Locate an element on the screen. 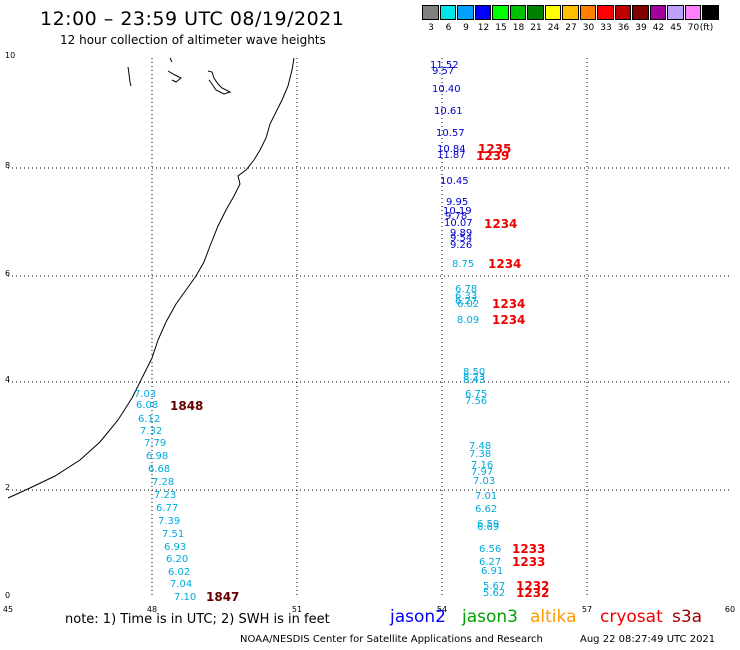 The height and width of the screenshot is (650, 740). wave-value-label: 8.50 is located at coordinates (474, 372).